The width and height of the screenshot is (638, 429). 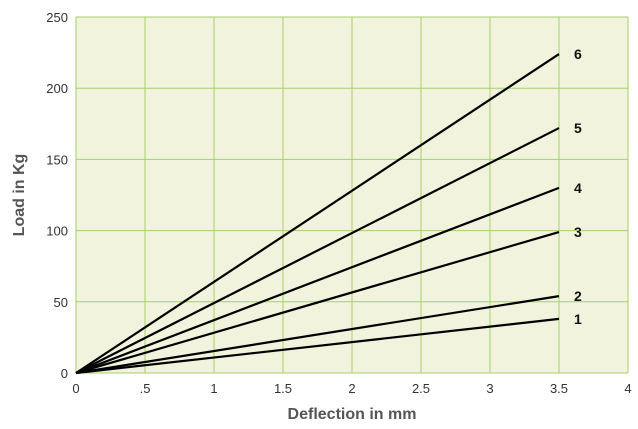 What do you see at coordinates (489, 388) in the screenshot?
I see `x-tick-label: 3` at bounding box center [489, 388].